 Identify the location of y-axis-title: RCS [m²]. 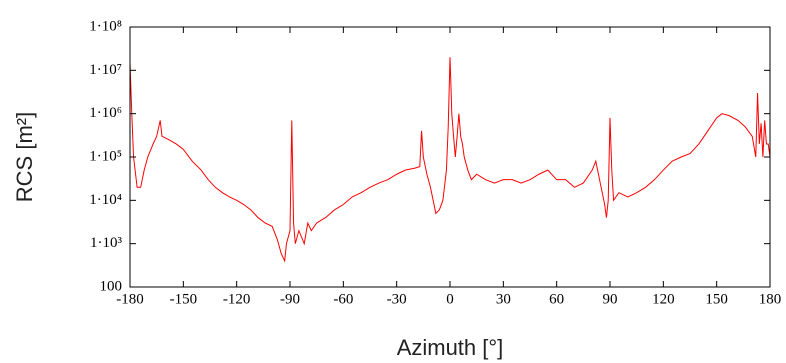
(24, 157).